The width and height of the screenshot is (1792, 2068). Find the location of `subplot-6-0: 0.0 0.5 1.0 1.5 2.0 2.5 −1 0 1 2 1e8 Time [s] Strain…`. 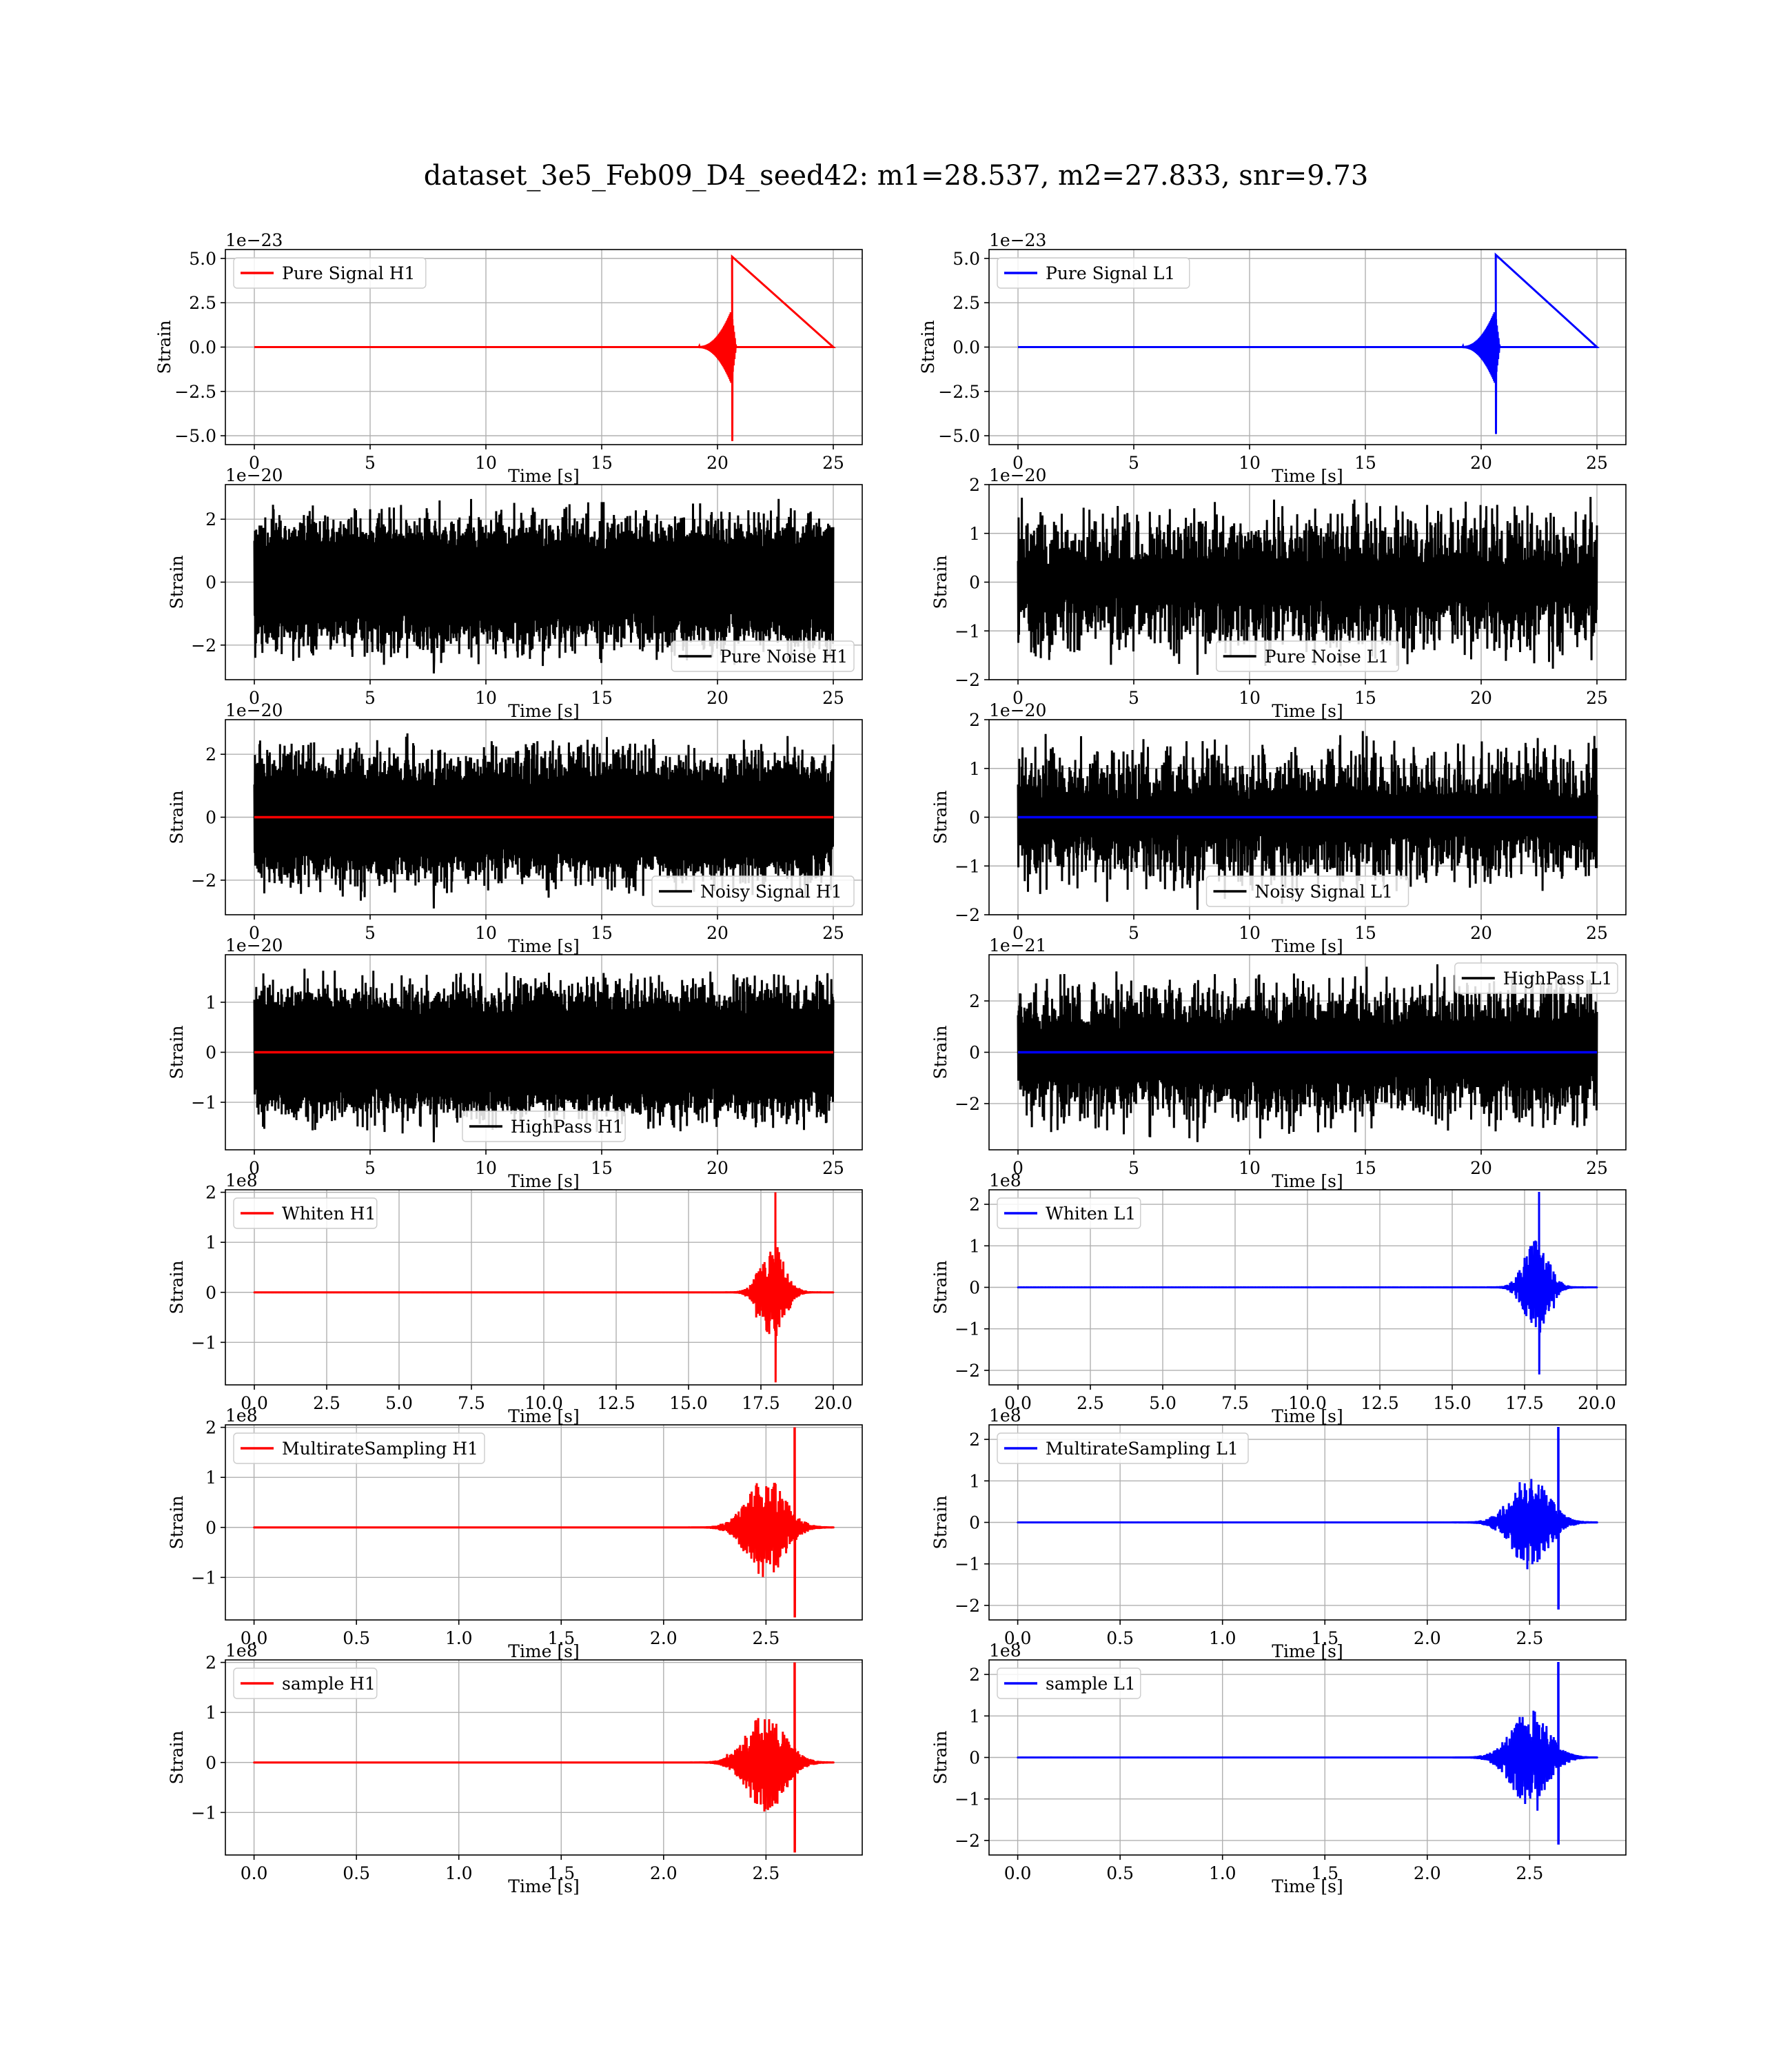

subplot-6-0: 0.0 0.5 1.0 1.5 2.0 2.5 −1 0 1 2 1e8 Time [s] Strain… is located at coordinates (515, 1768).